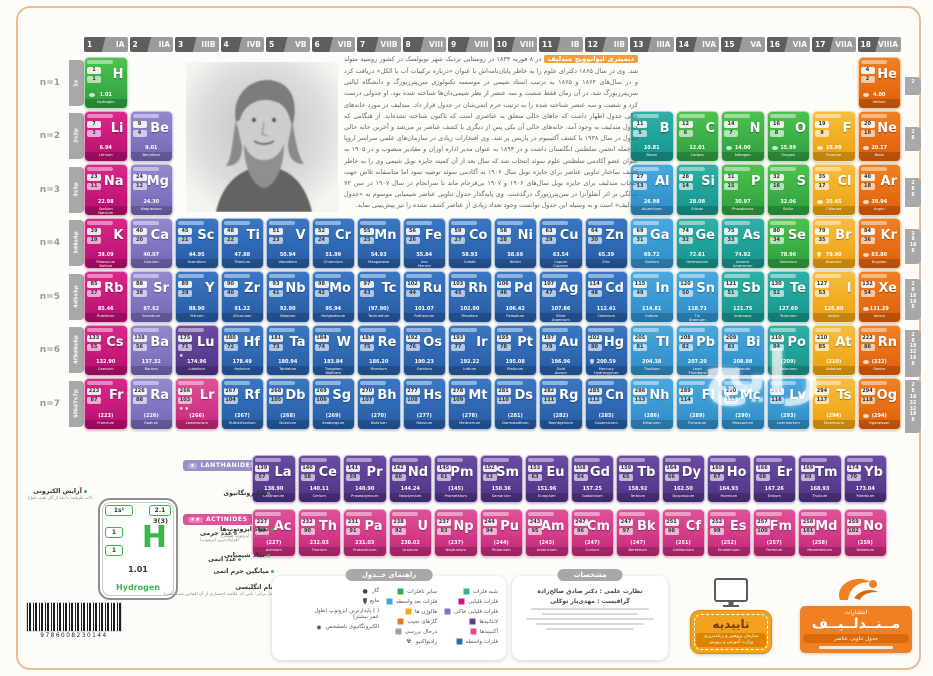 The image size is (933, 676). Describe the element at coordinates (849, 288) in the screenshot. I see `element-symbol: I` at that location.